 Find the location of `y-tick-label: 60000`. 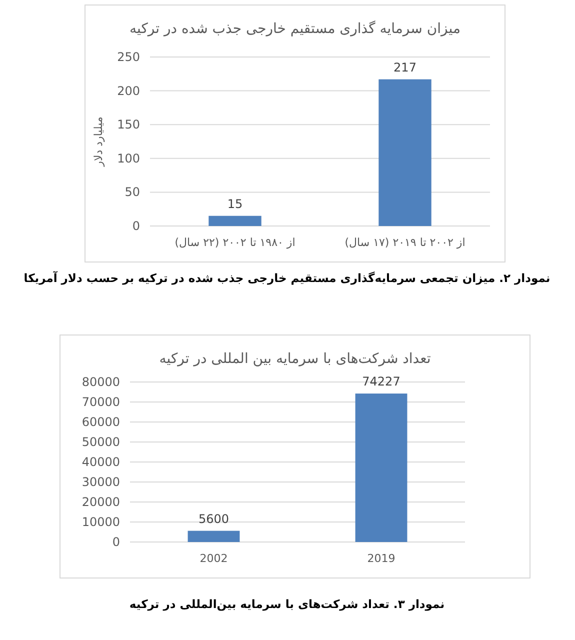

y-tick-label: 60000 is located at coordinates (101, 422).